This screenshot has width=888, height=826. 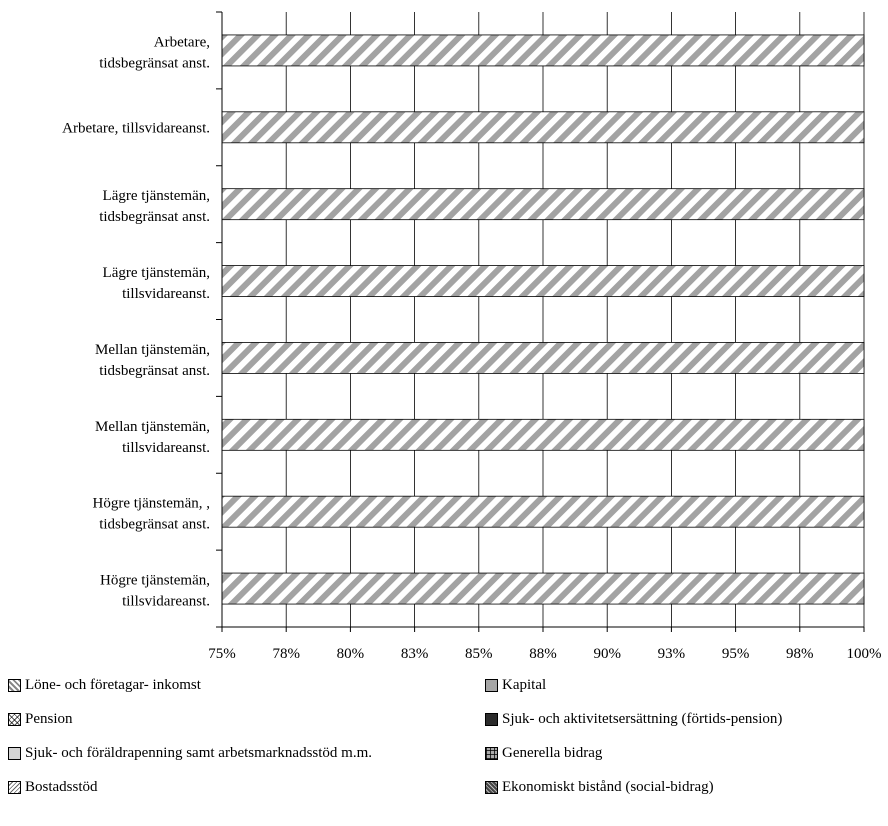 I want to click on legend-label: Kapital, so click(x=524, y=684).